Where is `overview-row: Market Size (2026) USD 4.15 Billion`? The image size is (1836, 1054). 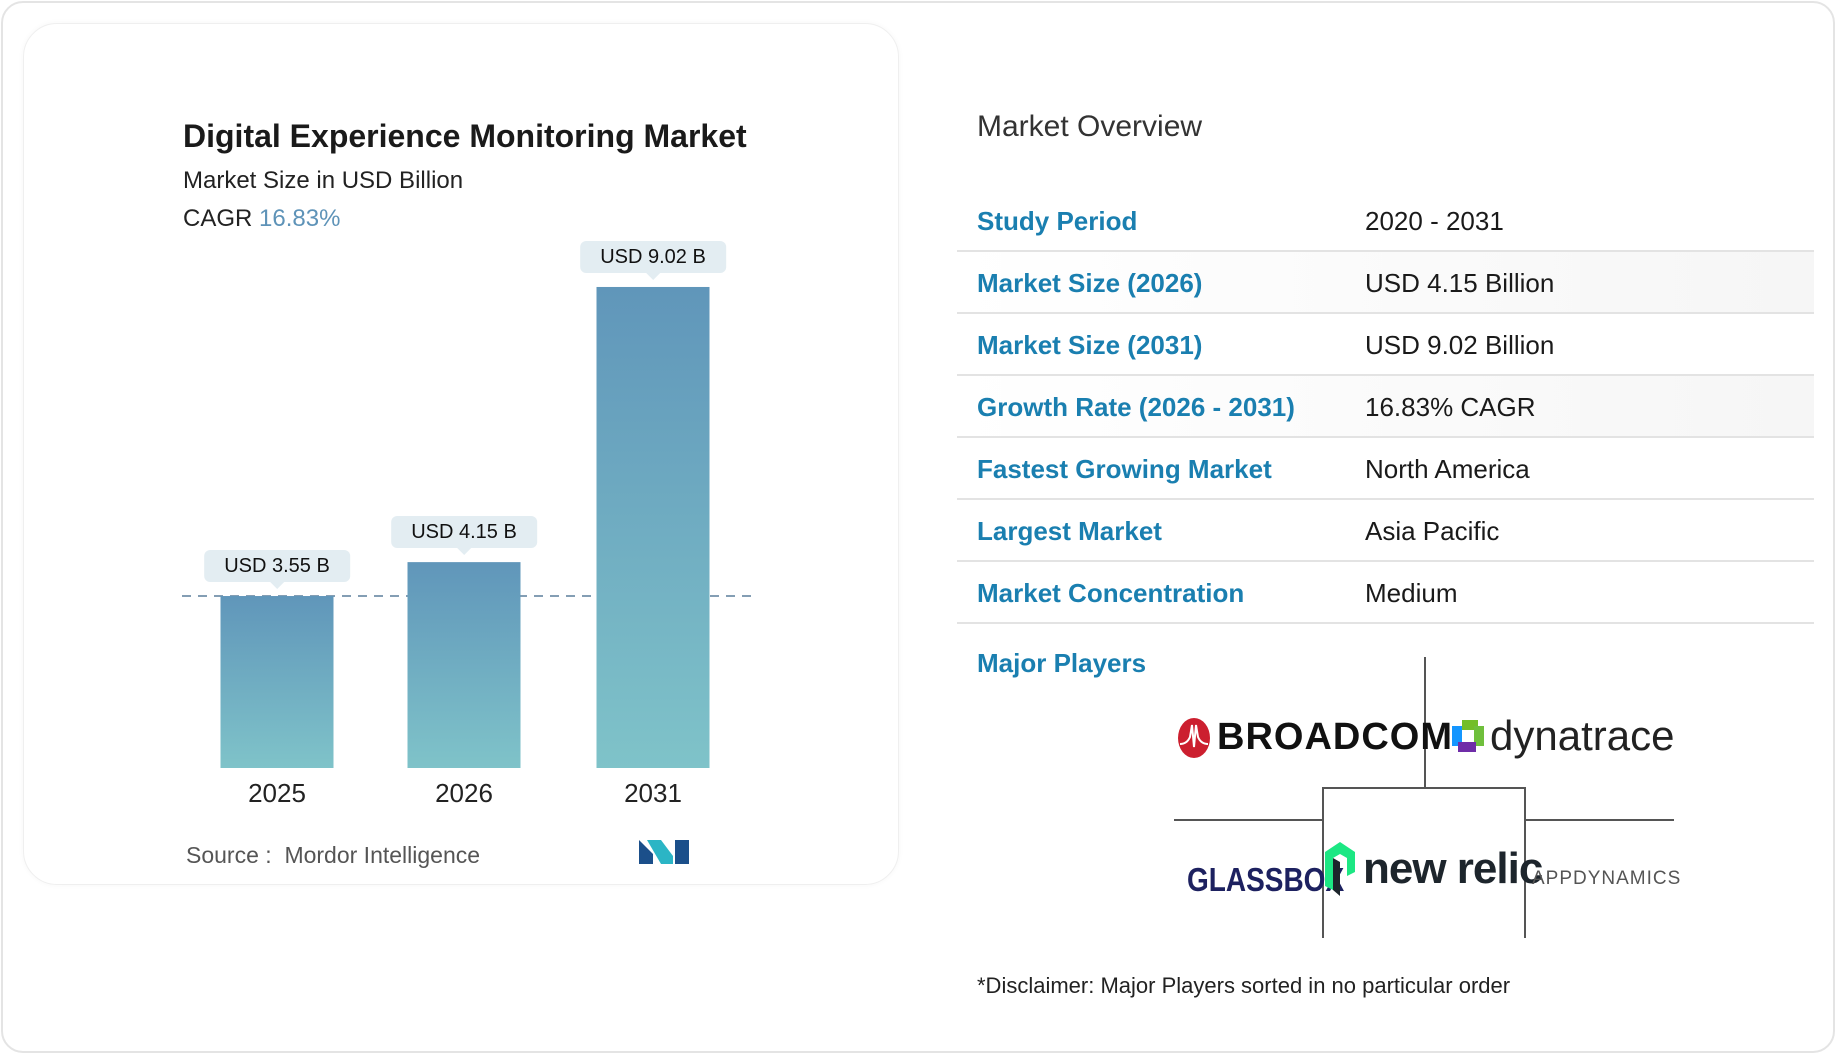
overview-row: Market Size (2026) USD 4.15 Billion is located at coordinates (1385, 283).